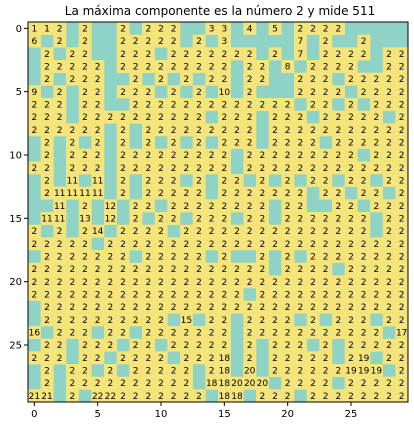 The height and width of the screenshot is (427, 414). I want to click on cell-value-label: 11, so click(72, 182).